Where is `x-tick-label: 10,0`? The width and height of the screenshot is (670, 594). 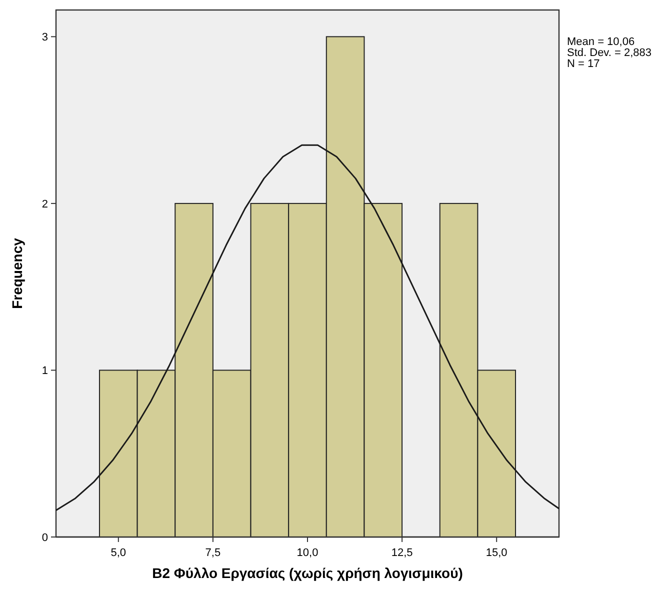 x-tick-label: 10,0 is located at coordinates (307, 553).